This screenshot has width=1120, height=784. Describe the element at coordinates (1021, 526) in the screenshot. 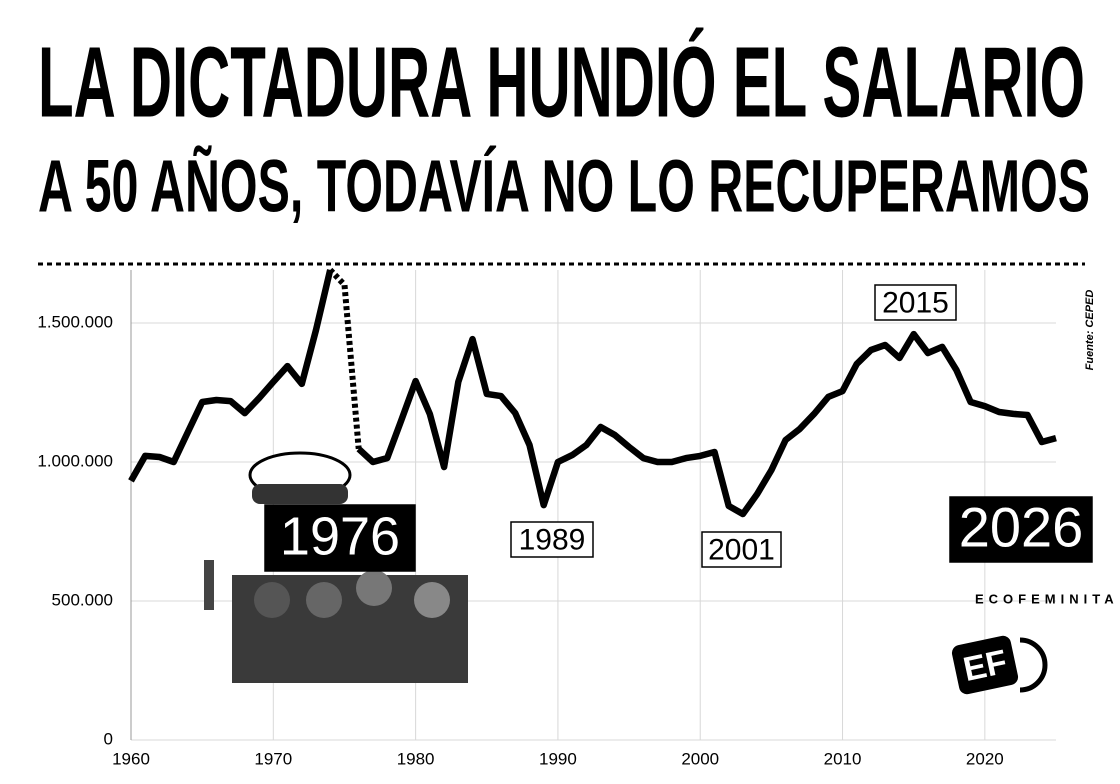

I see `annotation: 2026` at that location.